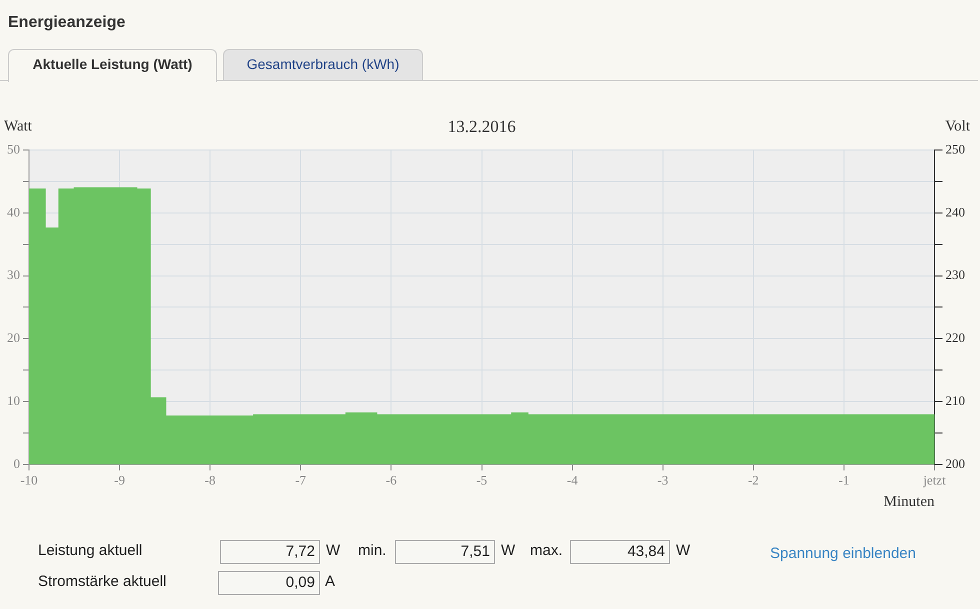  What do you see at coordinates (546, 550) in the screenshot?
I see `text: max.` at bounding box center [546, 550].